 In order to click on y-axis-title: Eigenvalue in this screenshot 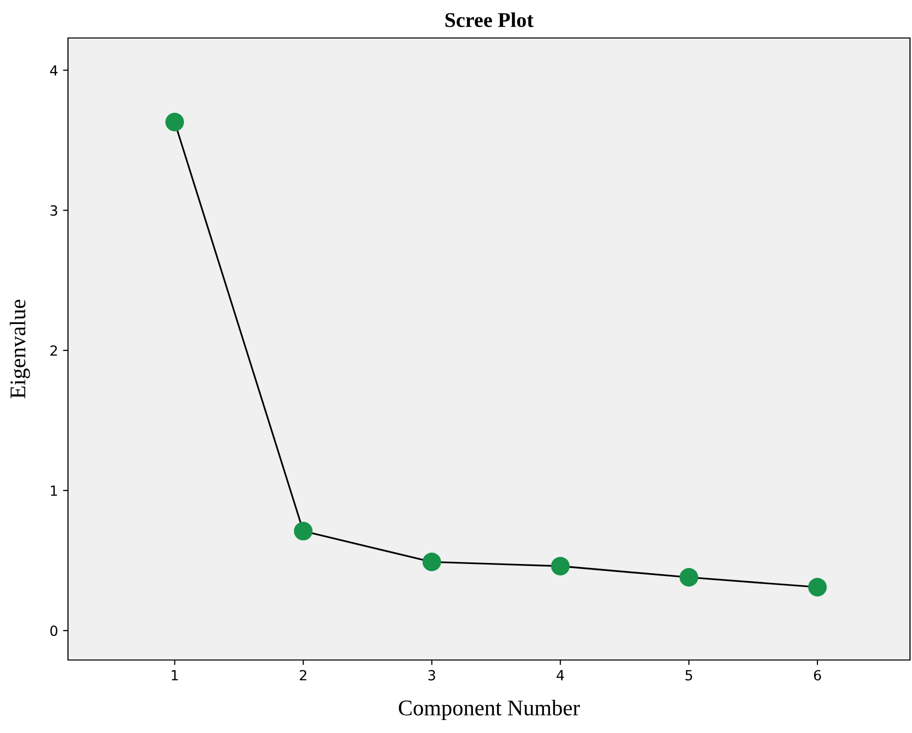, I will do `click(20, 349)`.